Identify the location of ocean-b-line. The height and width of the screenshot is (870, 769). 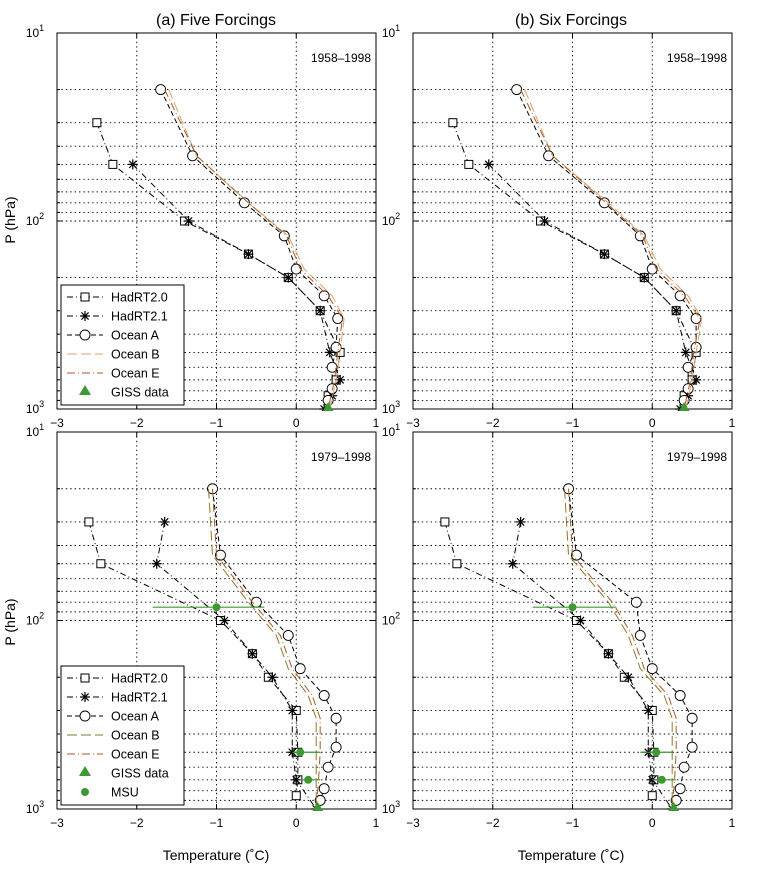
(256, 249).